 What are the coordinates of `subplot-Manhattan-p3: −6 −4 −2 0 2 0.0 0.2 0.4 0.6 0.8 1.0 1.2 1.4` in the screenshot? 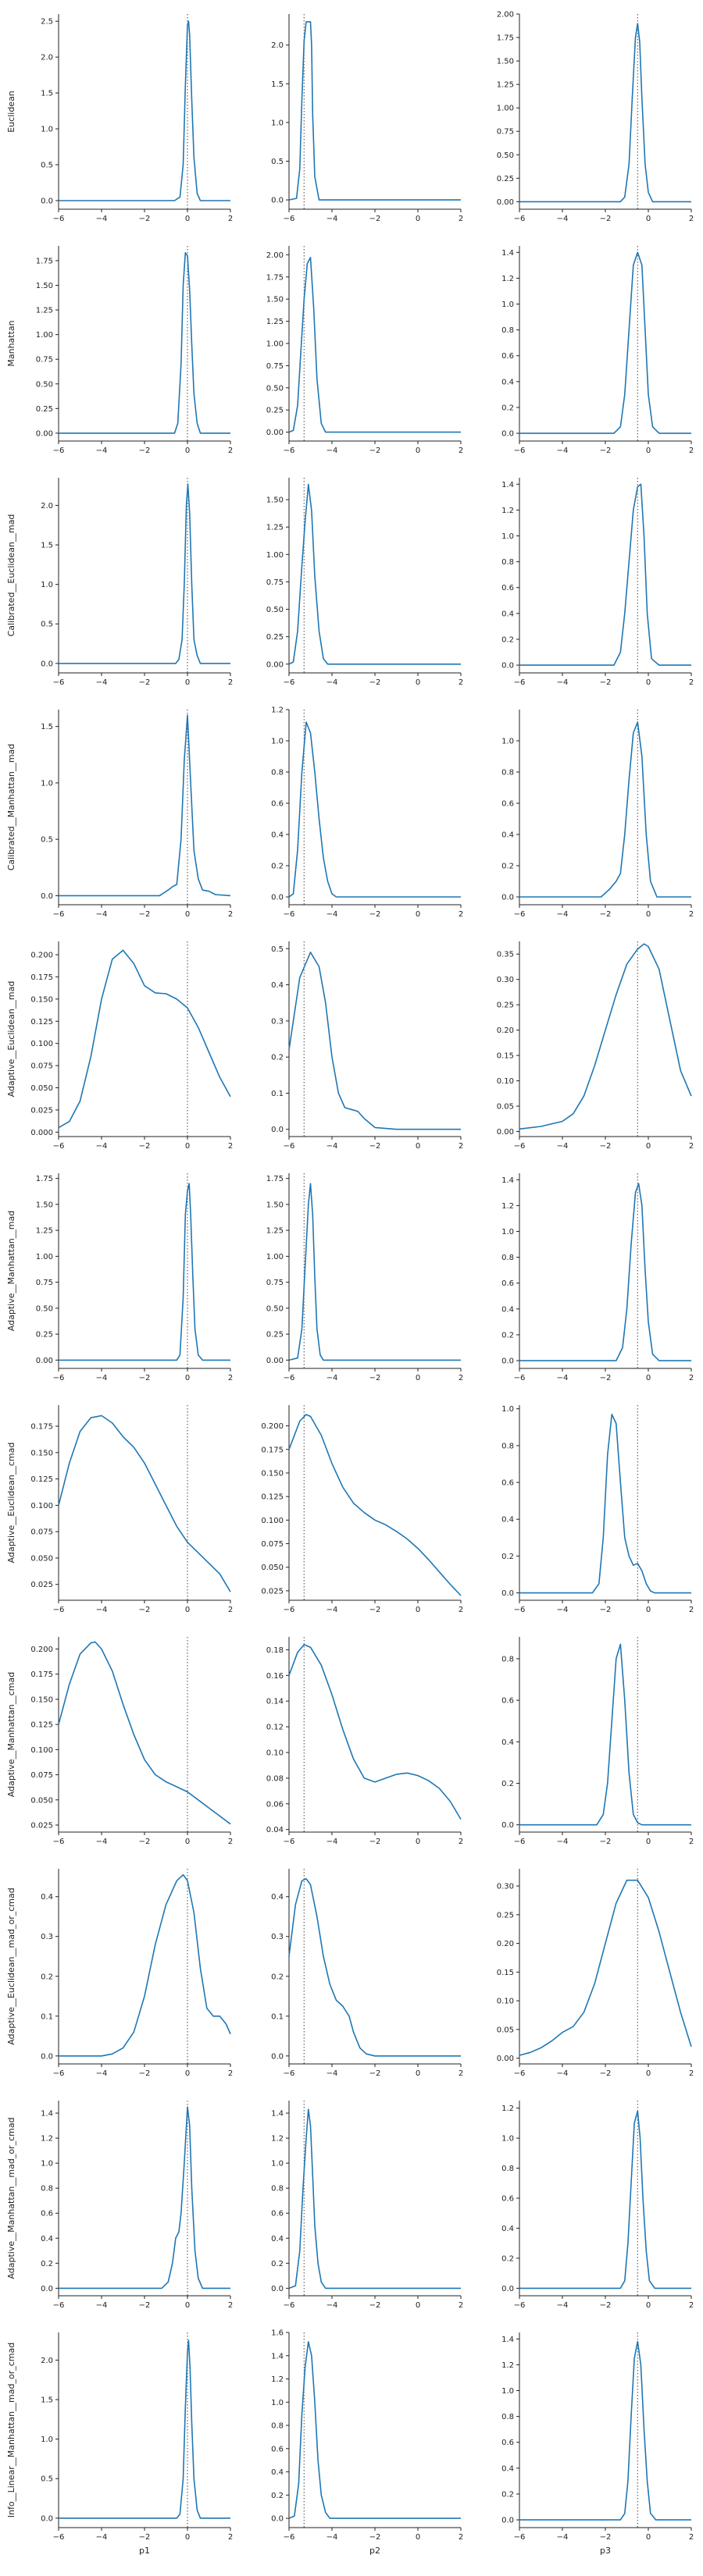 It's located at (597, 350).